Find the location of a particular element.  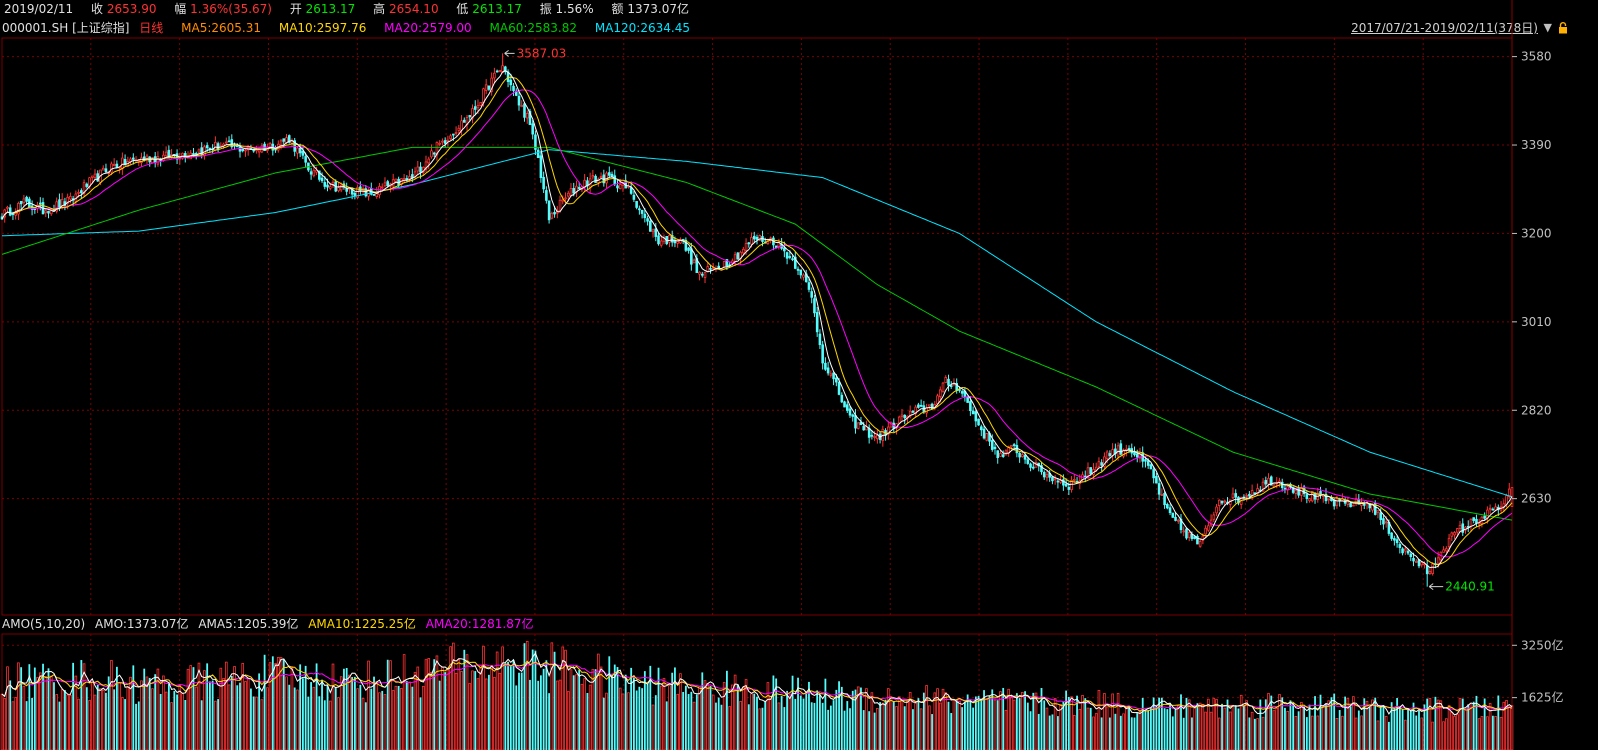

amplitude-value: 1.56% is located at coordinates (574, 9).